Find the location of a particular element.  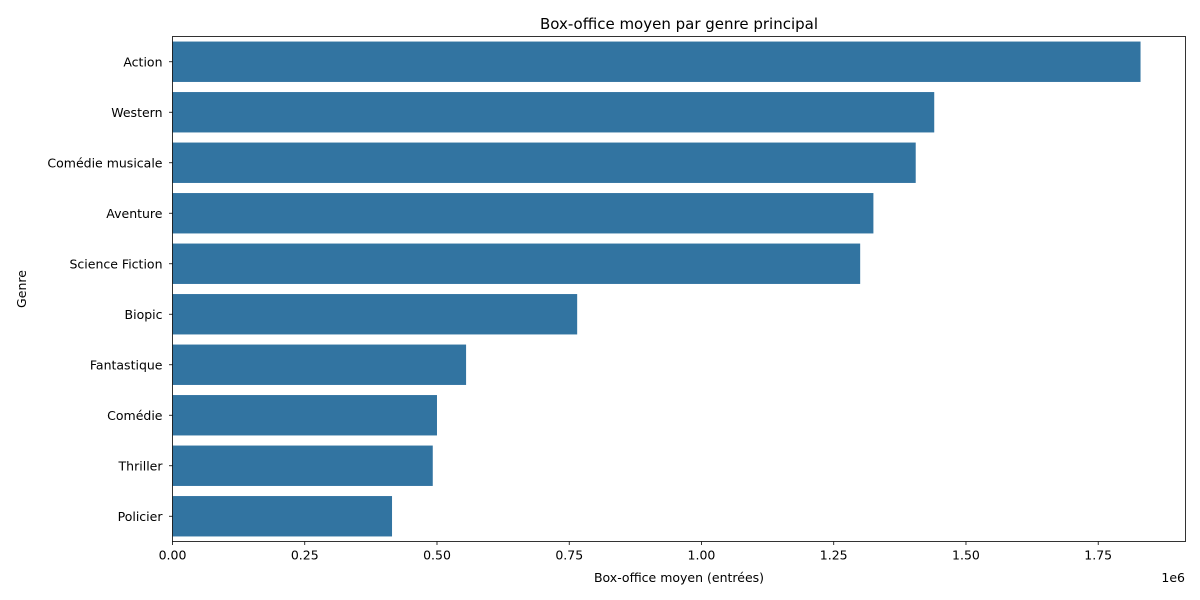

x-tick-label: 1.75 is located at coordinates (1098, 555).